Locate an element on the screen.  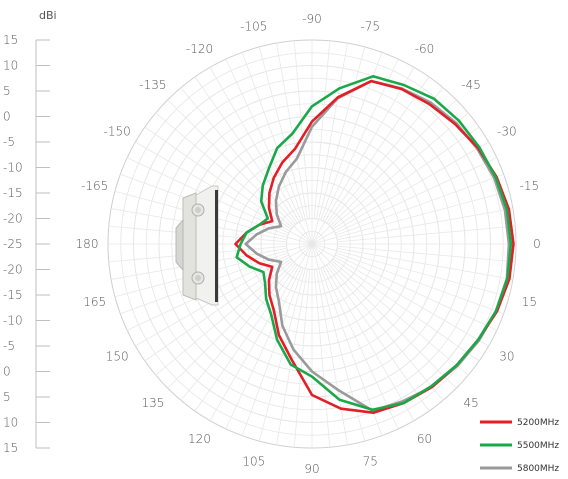
angle-label: -90 is located at coordinates (312, 19).